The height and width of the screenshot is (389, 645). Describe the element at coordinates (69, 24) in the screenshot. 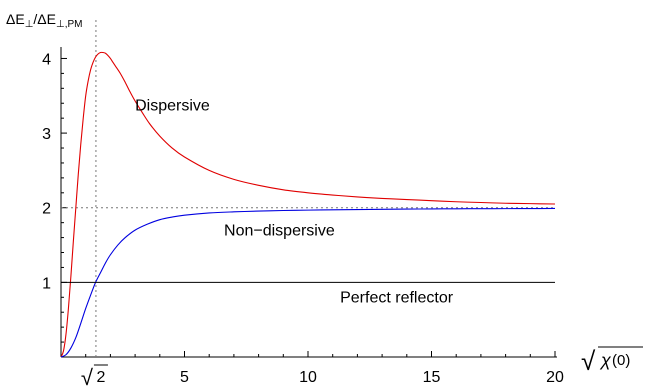

I see `y-title-sub2: ⊥,PM` at that location.